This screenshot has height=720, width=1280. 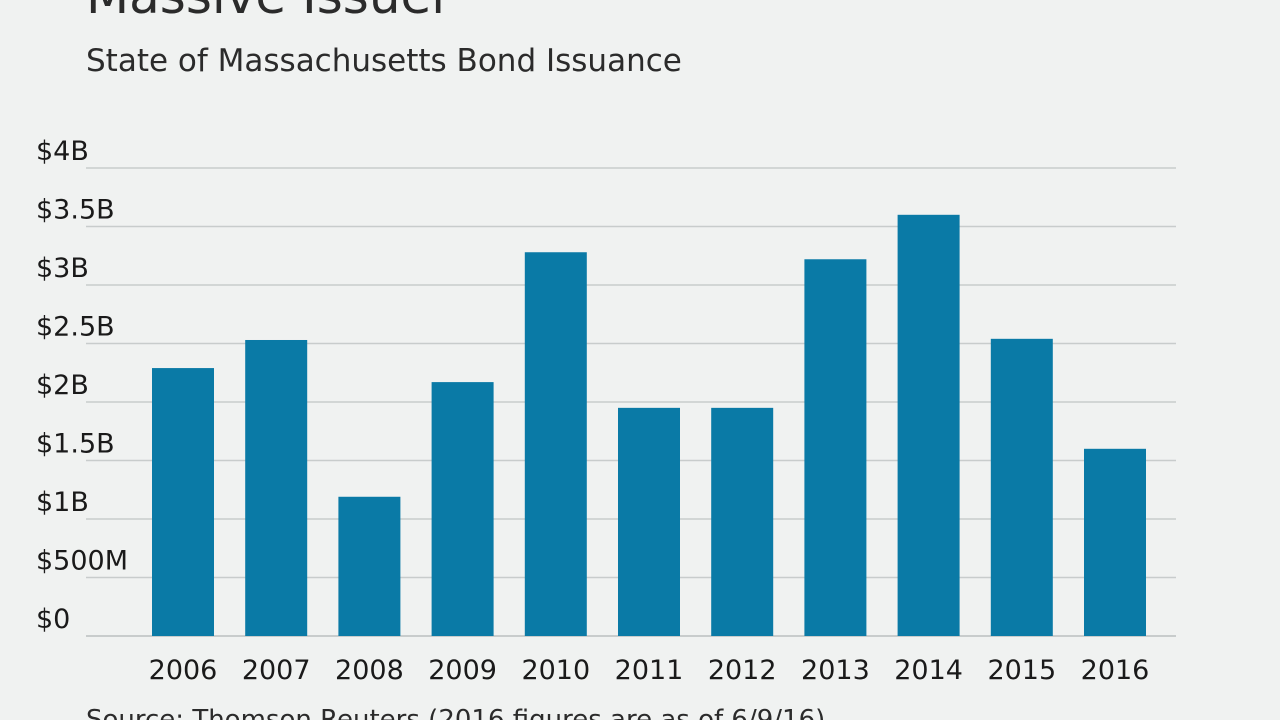 What do you see at coordinates (649, 521) in the screenshot?
I see `bar-2011` at bounding box center [649, 521].